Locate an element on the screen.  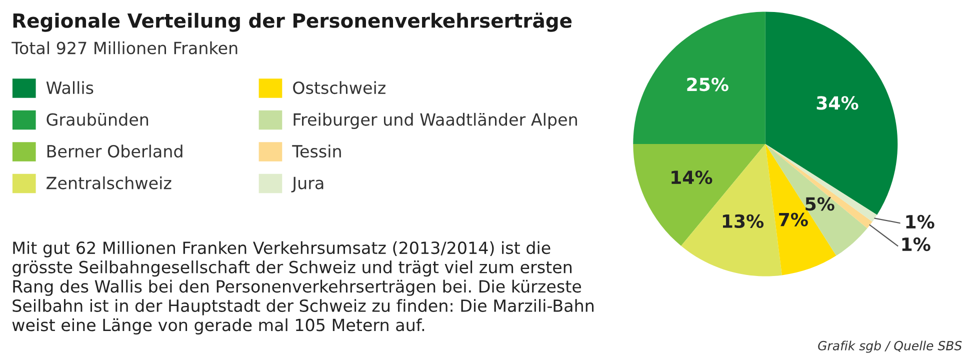
legend-label: Freiburger und Waadtländer Alpen is located at coordinates (435, 121).